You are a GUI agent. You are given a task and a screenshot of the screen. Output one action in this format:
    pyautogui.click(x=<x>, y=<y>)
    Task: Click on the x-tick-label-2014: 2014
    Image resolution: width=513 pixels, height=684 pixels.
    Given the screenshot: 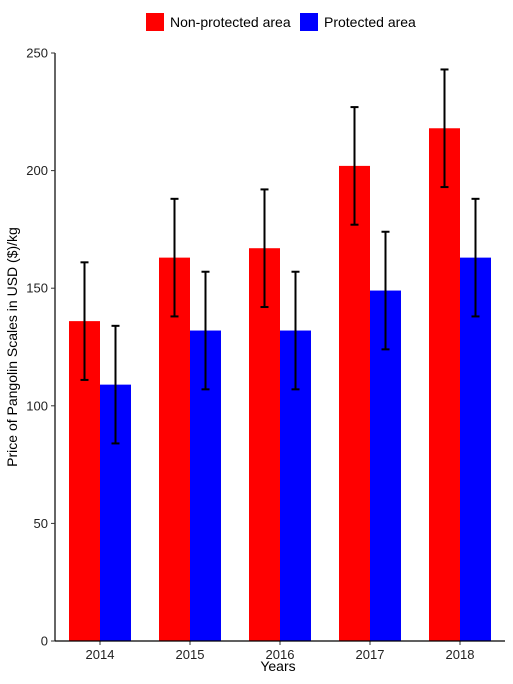 What is the action you would take?
    pyautogui.click(x=100, y=654)
    